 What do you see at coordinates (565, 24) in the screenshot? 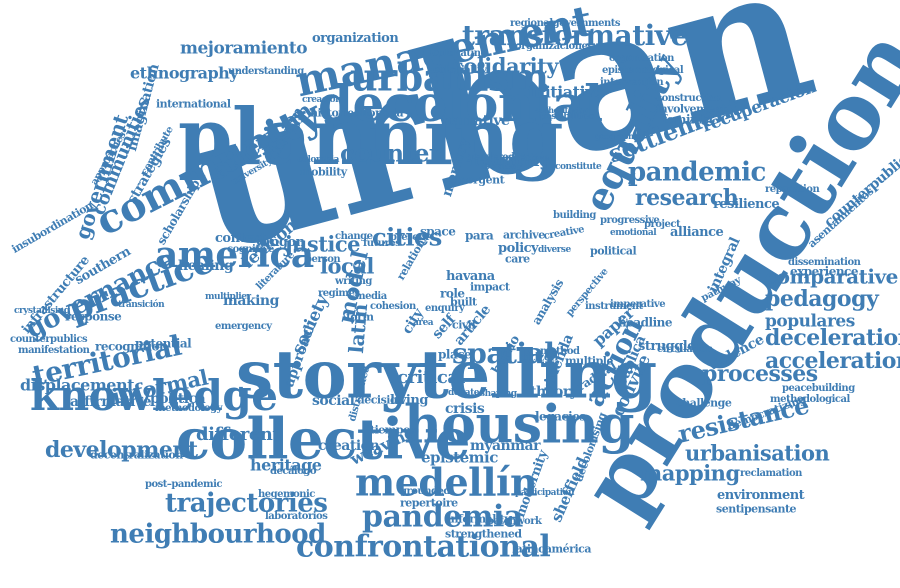
I see `word-cloud-term: regionalgovernments` at bounding box center [565, 24].